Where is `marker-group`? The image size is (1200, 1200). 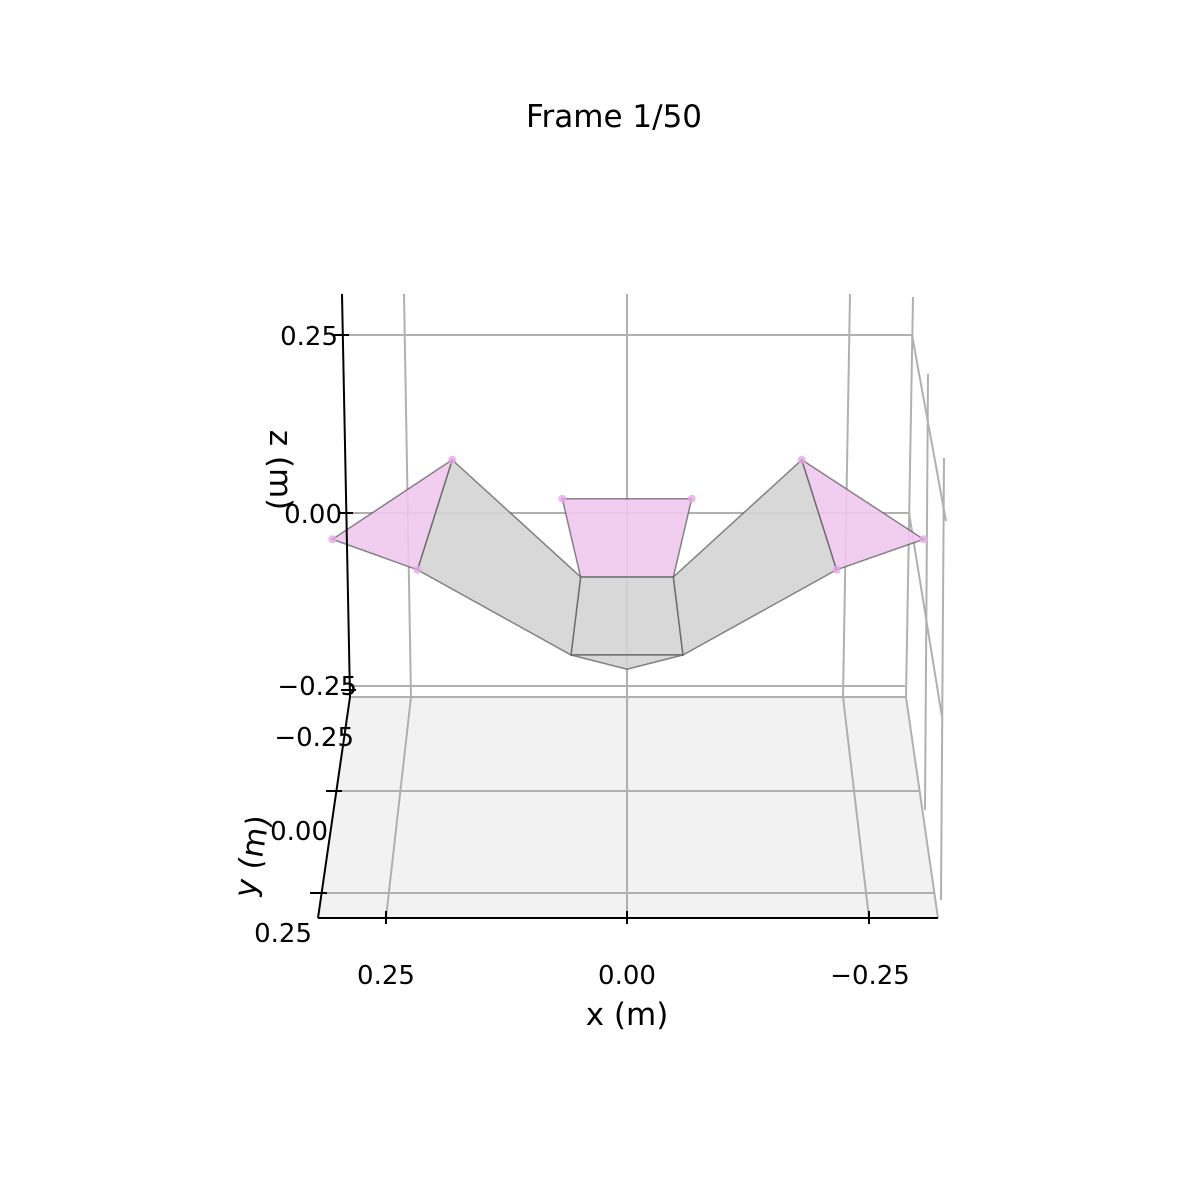 marker-group is located at coordinates (628, 514).